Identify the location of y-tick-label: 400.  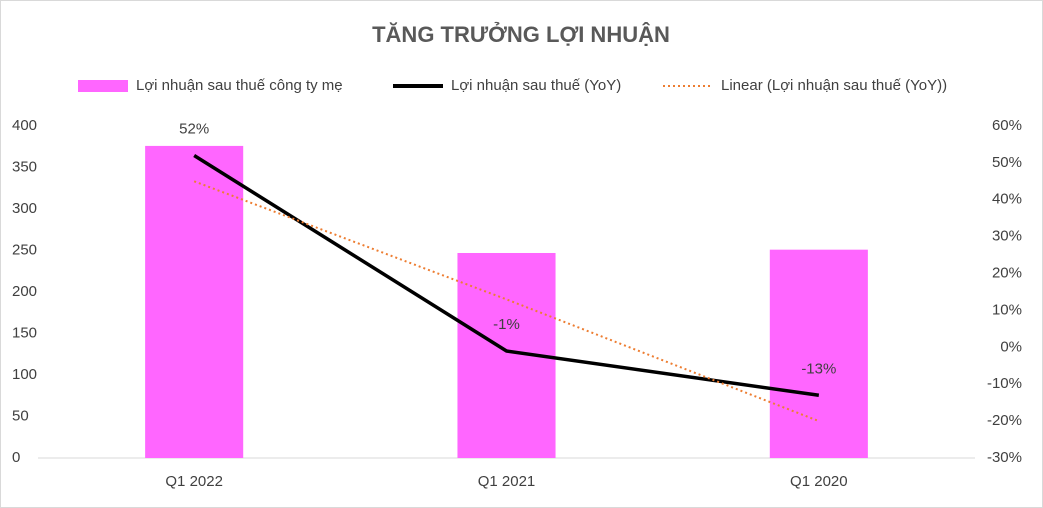
(24, 125).